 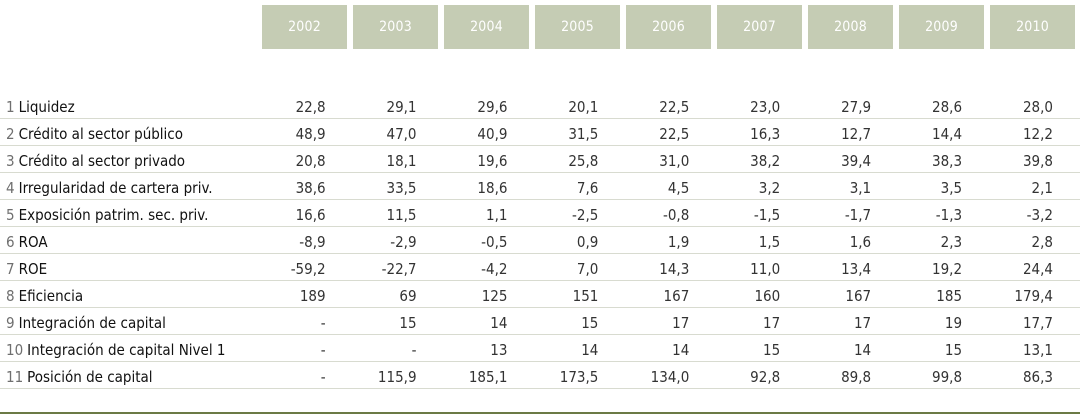 I want to click on row-indicator-name: Eficiencia, so click(x=51, y=296).